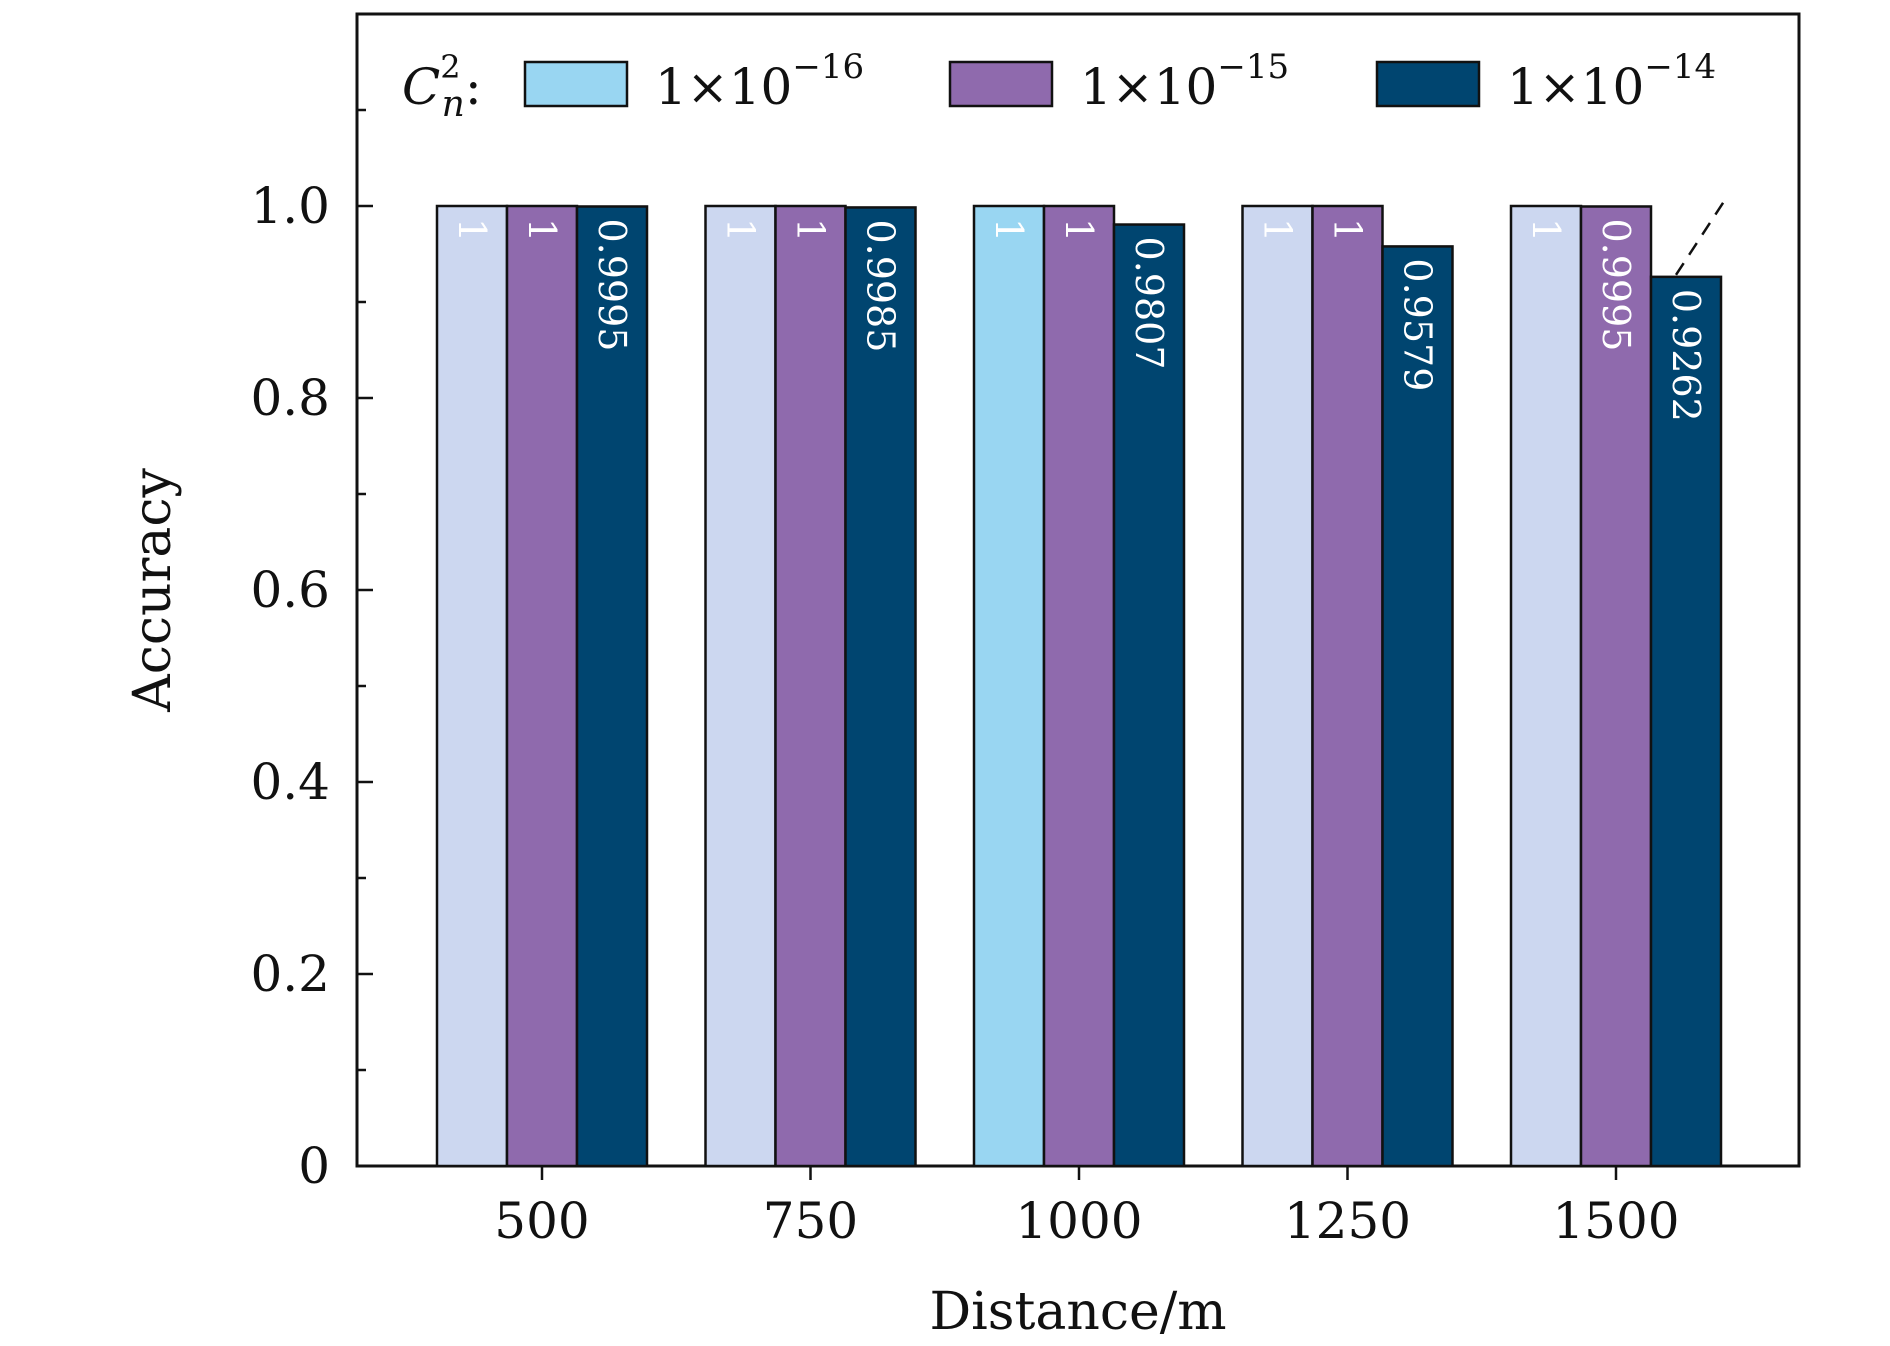 The width and height of the screenshot is (1890, 1346). What do you see at coordinates (1077, 1312) in the screenshot?
I see `x-axis-title: Distance/m` at bounding box center [1077, 1312].